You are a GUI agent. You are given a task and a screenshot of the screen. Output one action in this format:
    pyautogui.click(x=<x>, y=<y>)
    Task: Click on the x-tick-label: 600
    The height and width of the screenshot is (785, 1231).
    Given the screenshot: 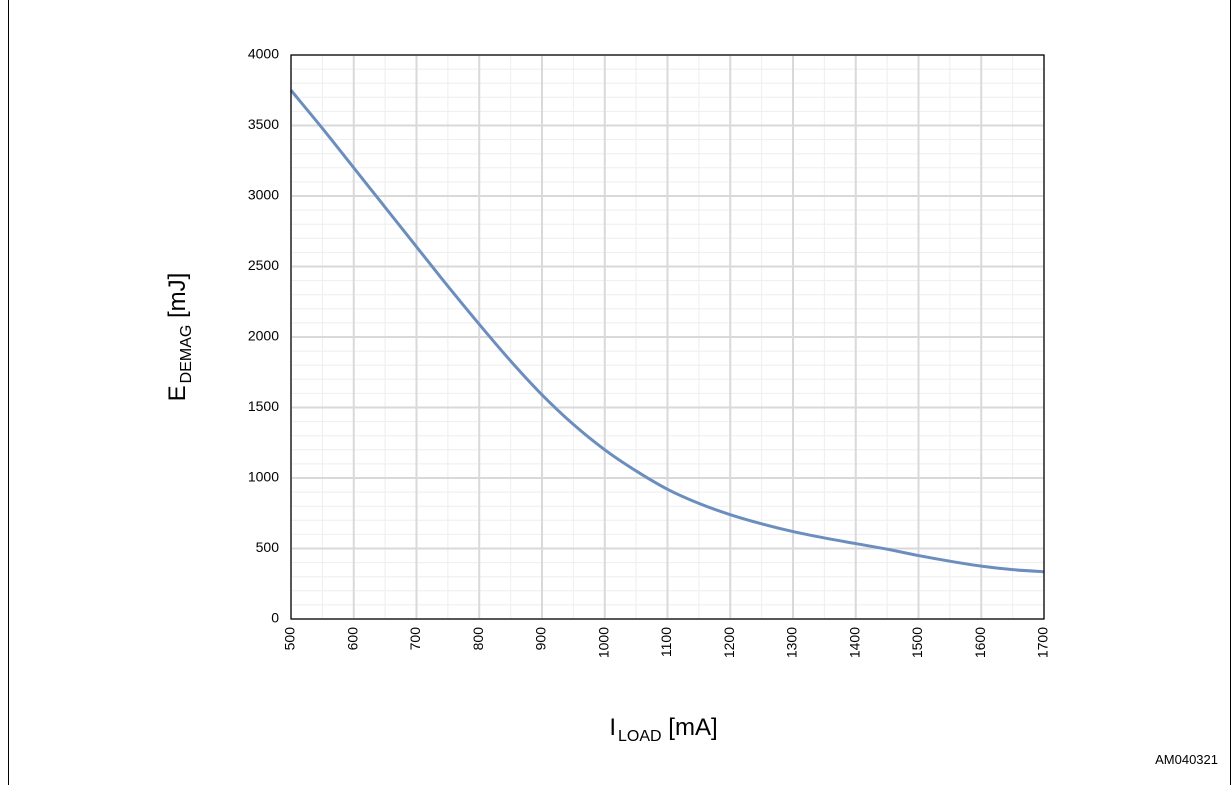 What is the action you would take?
    pyautogui.click(x=352, y=639)
    